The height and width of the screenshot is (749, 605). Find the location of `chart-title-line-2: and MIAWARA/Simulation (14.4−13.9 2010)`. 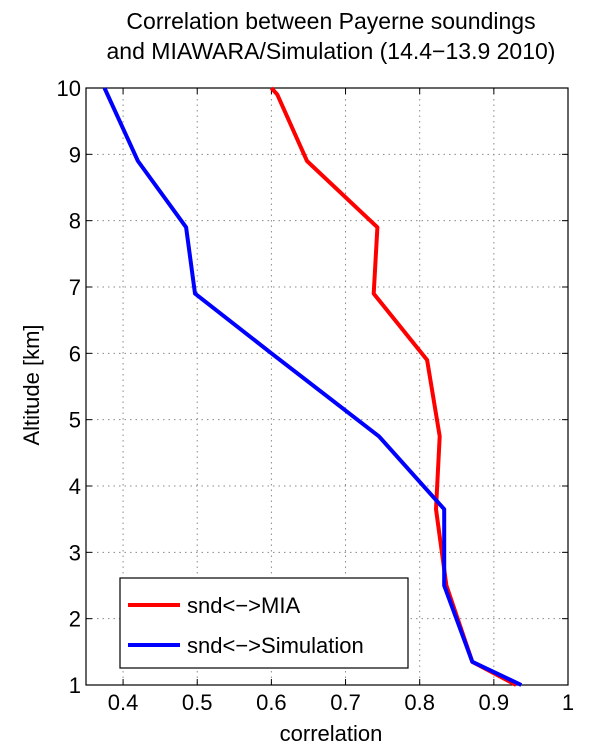

chart-title-line-2: and MIAWARA/Simulation (14.4−13.9 2010) is located at coordinates (331, 51).